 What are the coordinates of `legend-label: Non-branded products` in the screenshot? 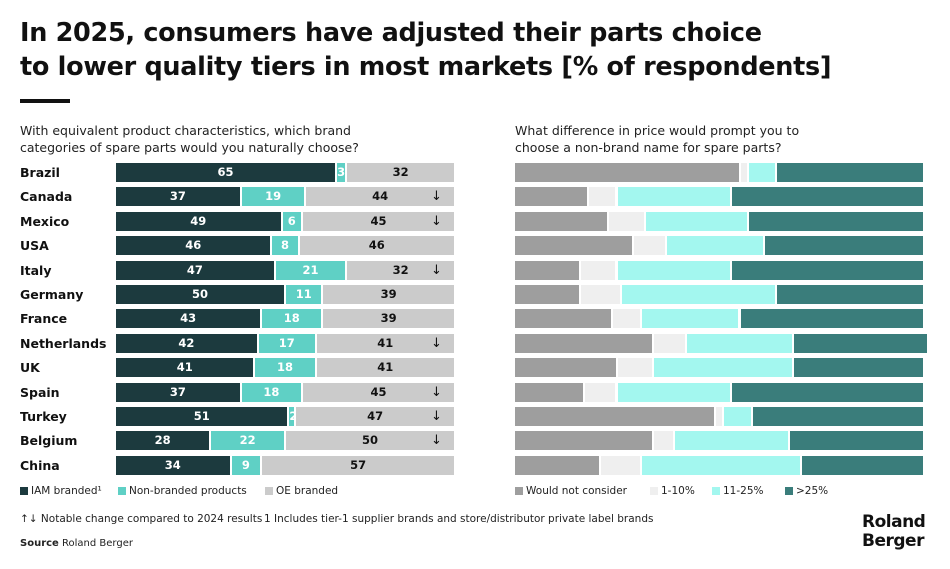 It's located at (188, 491).